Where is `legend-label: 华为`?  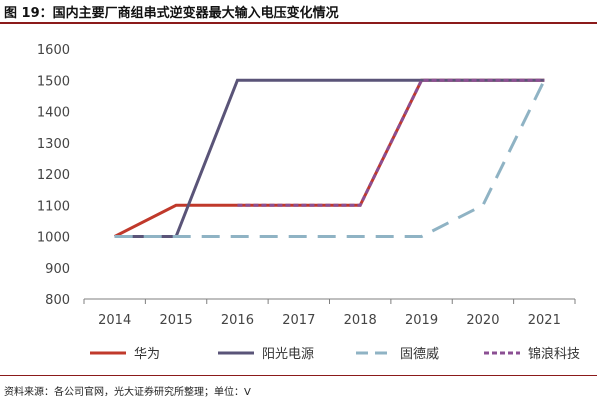 legend-label: 华为 is located at coordinates (147, 354).